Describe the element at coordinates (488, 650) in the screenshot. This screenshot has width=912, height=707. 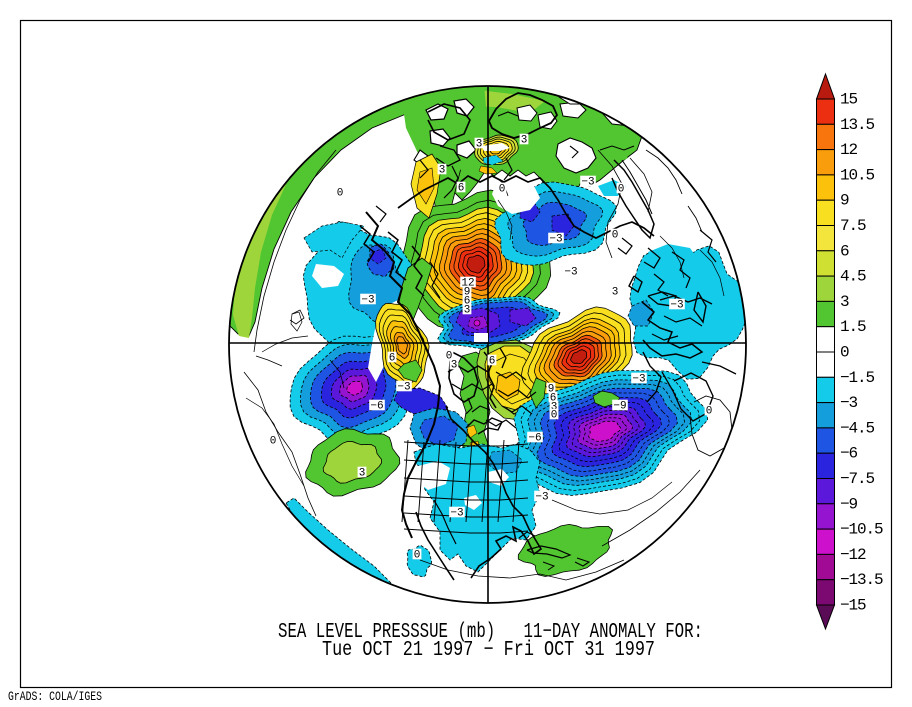
I see `svg-text:Tue OCT 21 1997 − Fri OCT 31 1: Tue OCT 21 1997 − Fri OCT 31 1997` at that location.